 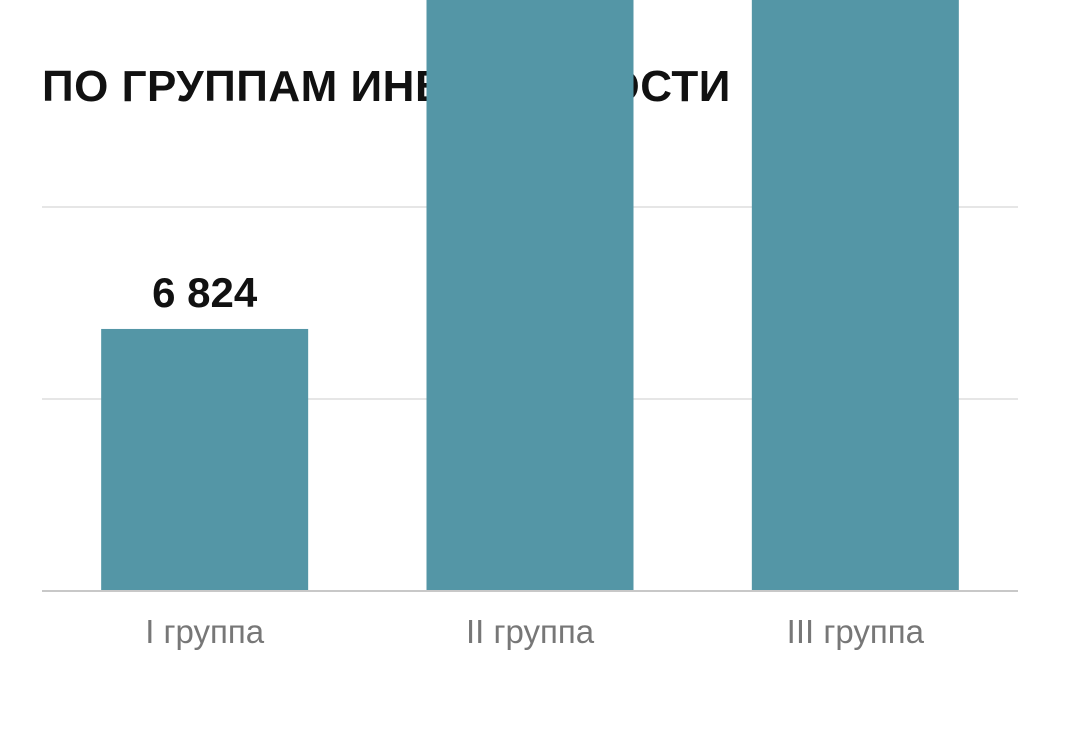 I want to click on x-tick-label: II группа, so click(x=530, y=631).